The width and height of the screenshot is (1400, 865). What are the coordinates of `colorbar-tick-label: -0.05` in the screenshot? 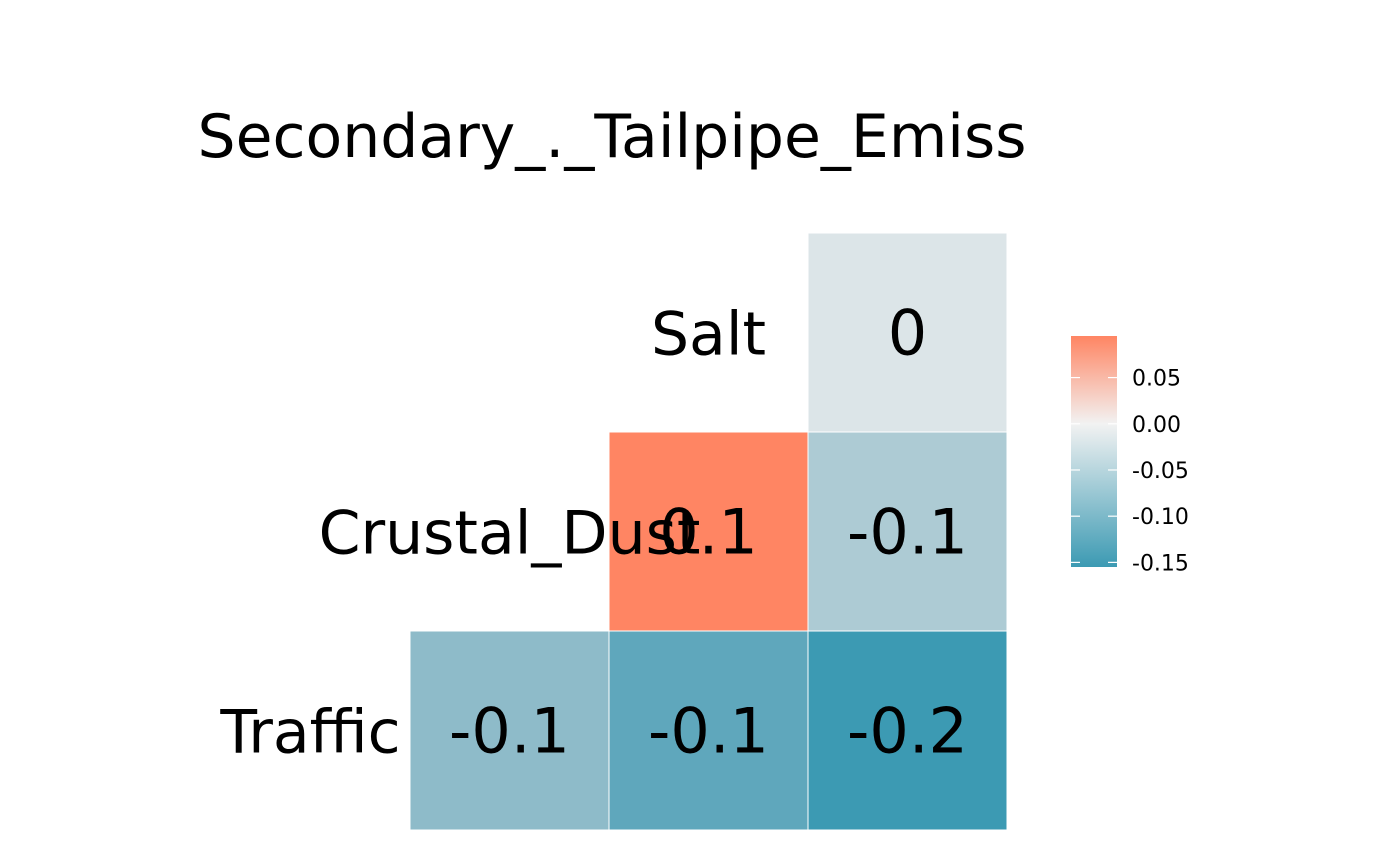 It's located at (1160, 471).